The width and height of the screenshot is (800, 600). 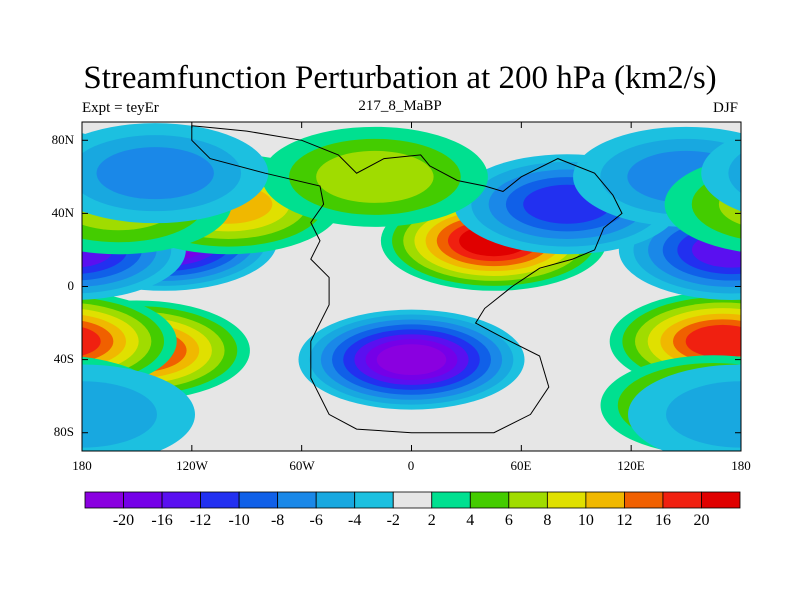 What do you see at coordinates (63, 431) in the screenshot?
I see `y-tick-label: 80S` at bounding box center [63, 431].